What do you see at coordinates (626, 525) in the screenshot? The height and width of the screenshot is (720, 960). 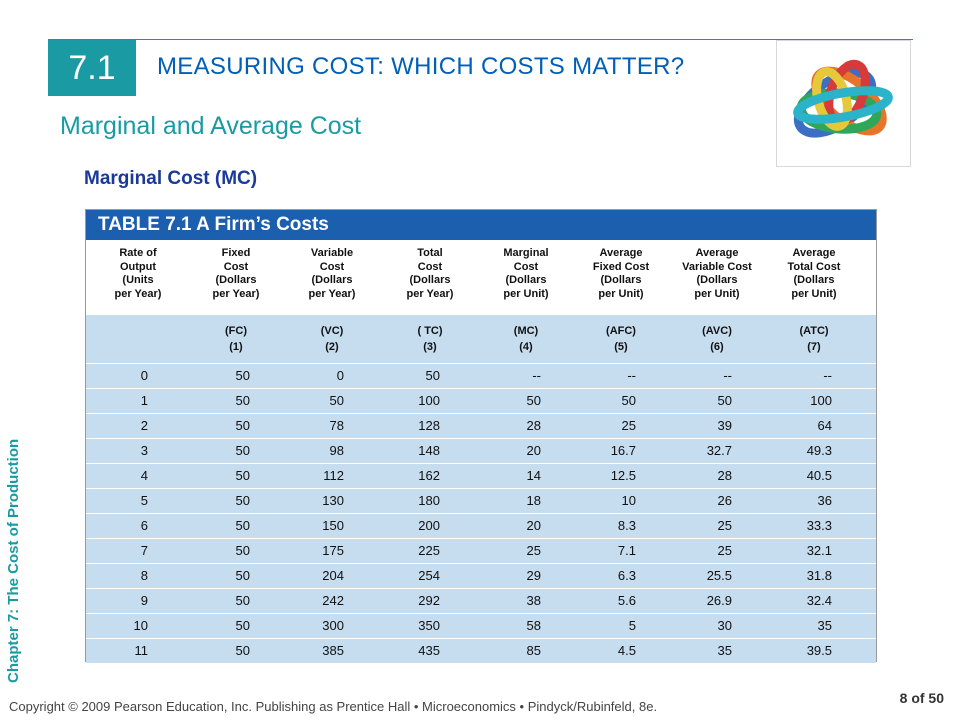 I see `table-cell: 8.3` at bounding box center [626, 525].